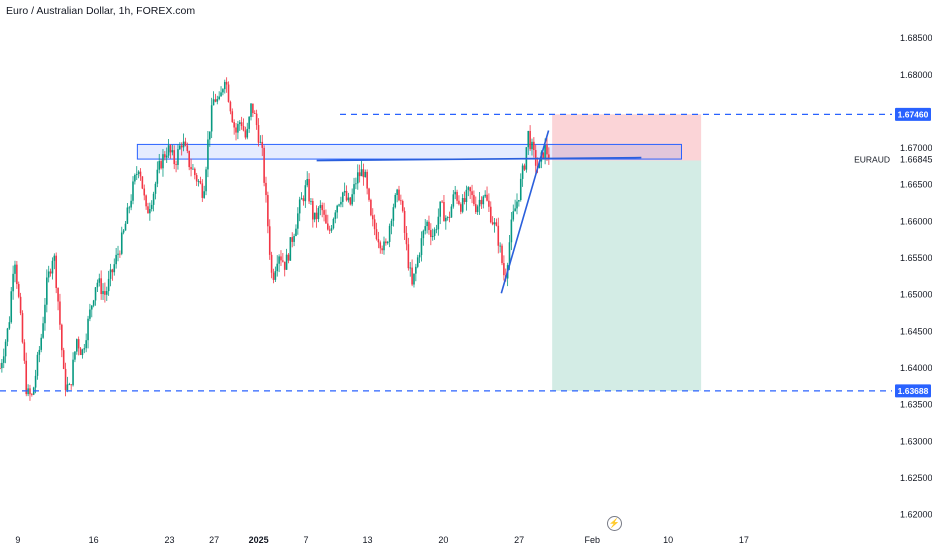 The height and width of the screenshot is (550, 932). What do you see at coordinates (614, 523) in the screenshot?
I see `lightning-icon: ⚡` at bounding box center [614, 523].